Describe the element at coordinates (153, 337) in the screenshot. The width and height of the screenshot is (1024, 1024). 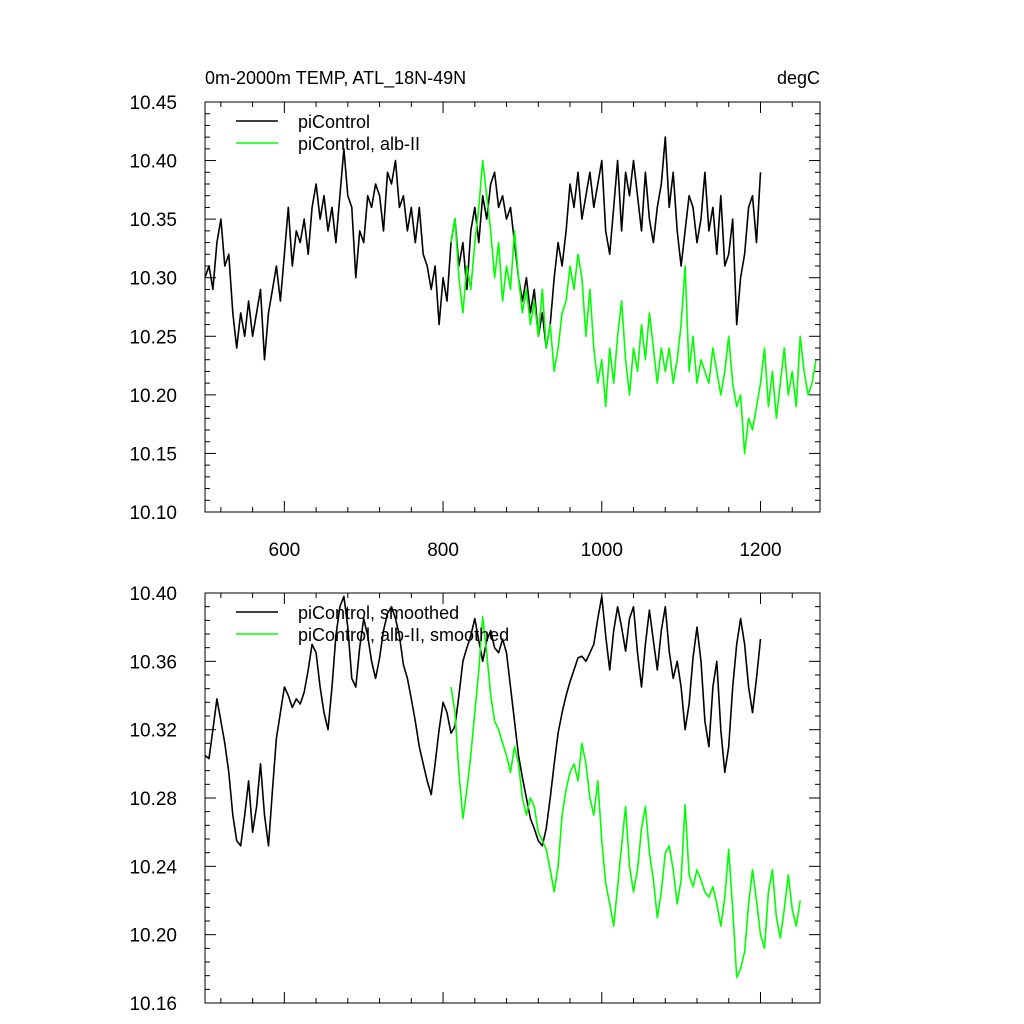
I see `y-tick-label: 10.25` at that location.